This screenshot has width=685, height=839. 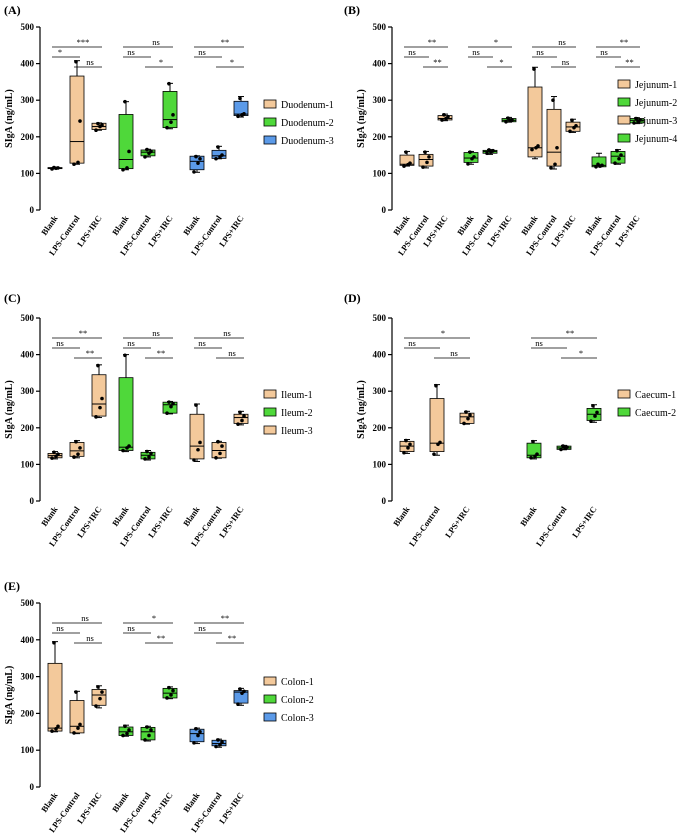 What do you see at coordinates (459, 475) in the screenshot?
I see `box-caecum-1-2: LPS+IRC` at bounding box center [459, 475].